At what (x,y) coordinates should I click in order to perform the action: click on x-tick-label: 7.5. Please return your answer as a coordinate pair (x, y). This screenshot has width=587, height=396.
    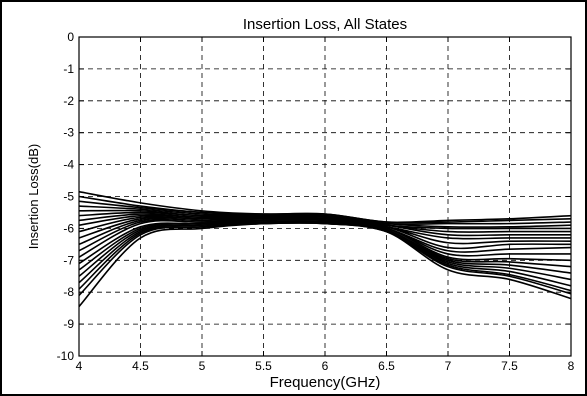
    Looking at the image, I should click on (509, 366).